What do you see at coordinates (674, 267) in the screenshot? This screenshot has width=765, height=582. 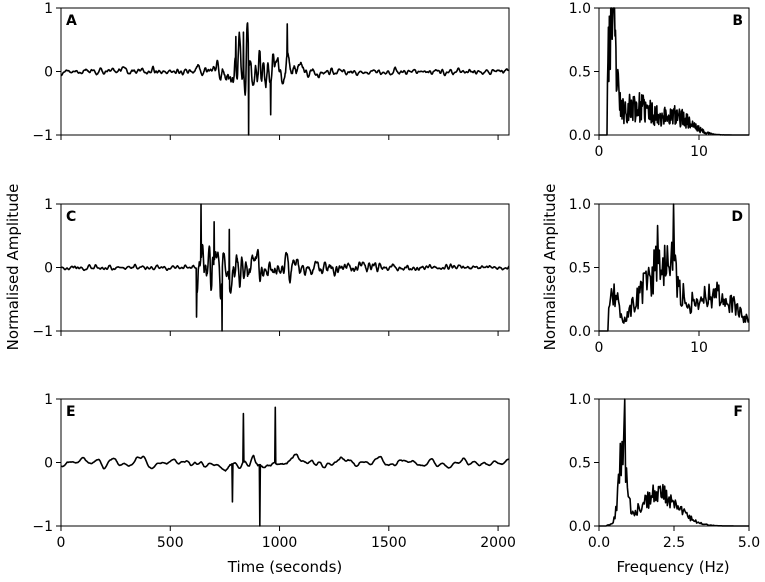 I see `series-line-d` at bounding box center [674, 267].